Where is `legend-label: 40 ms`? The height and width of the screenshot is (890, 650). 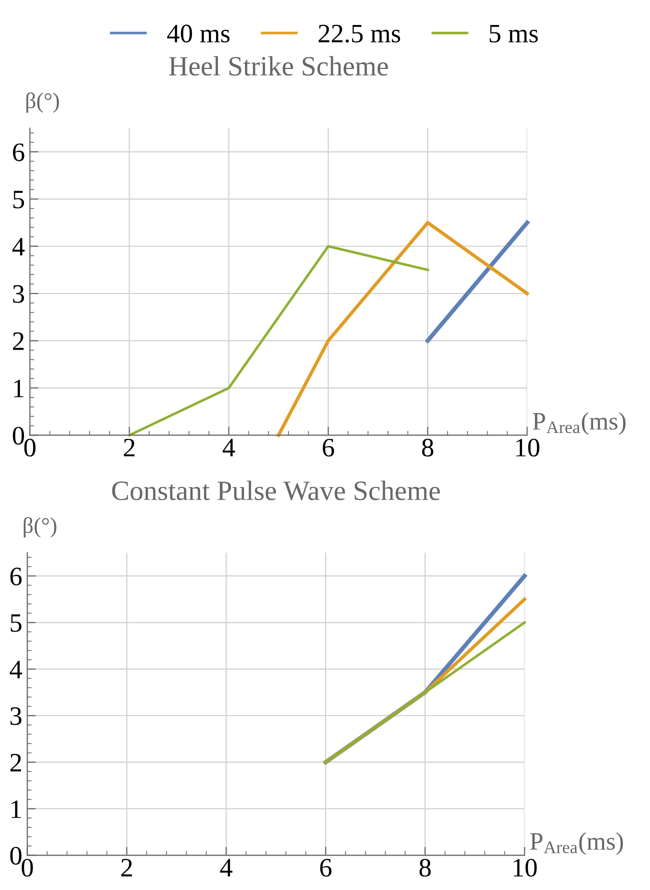
legend-label: 40 ms is located at coordinates (198, 33).